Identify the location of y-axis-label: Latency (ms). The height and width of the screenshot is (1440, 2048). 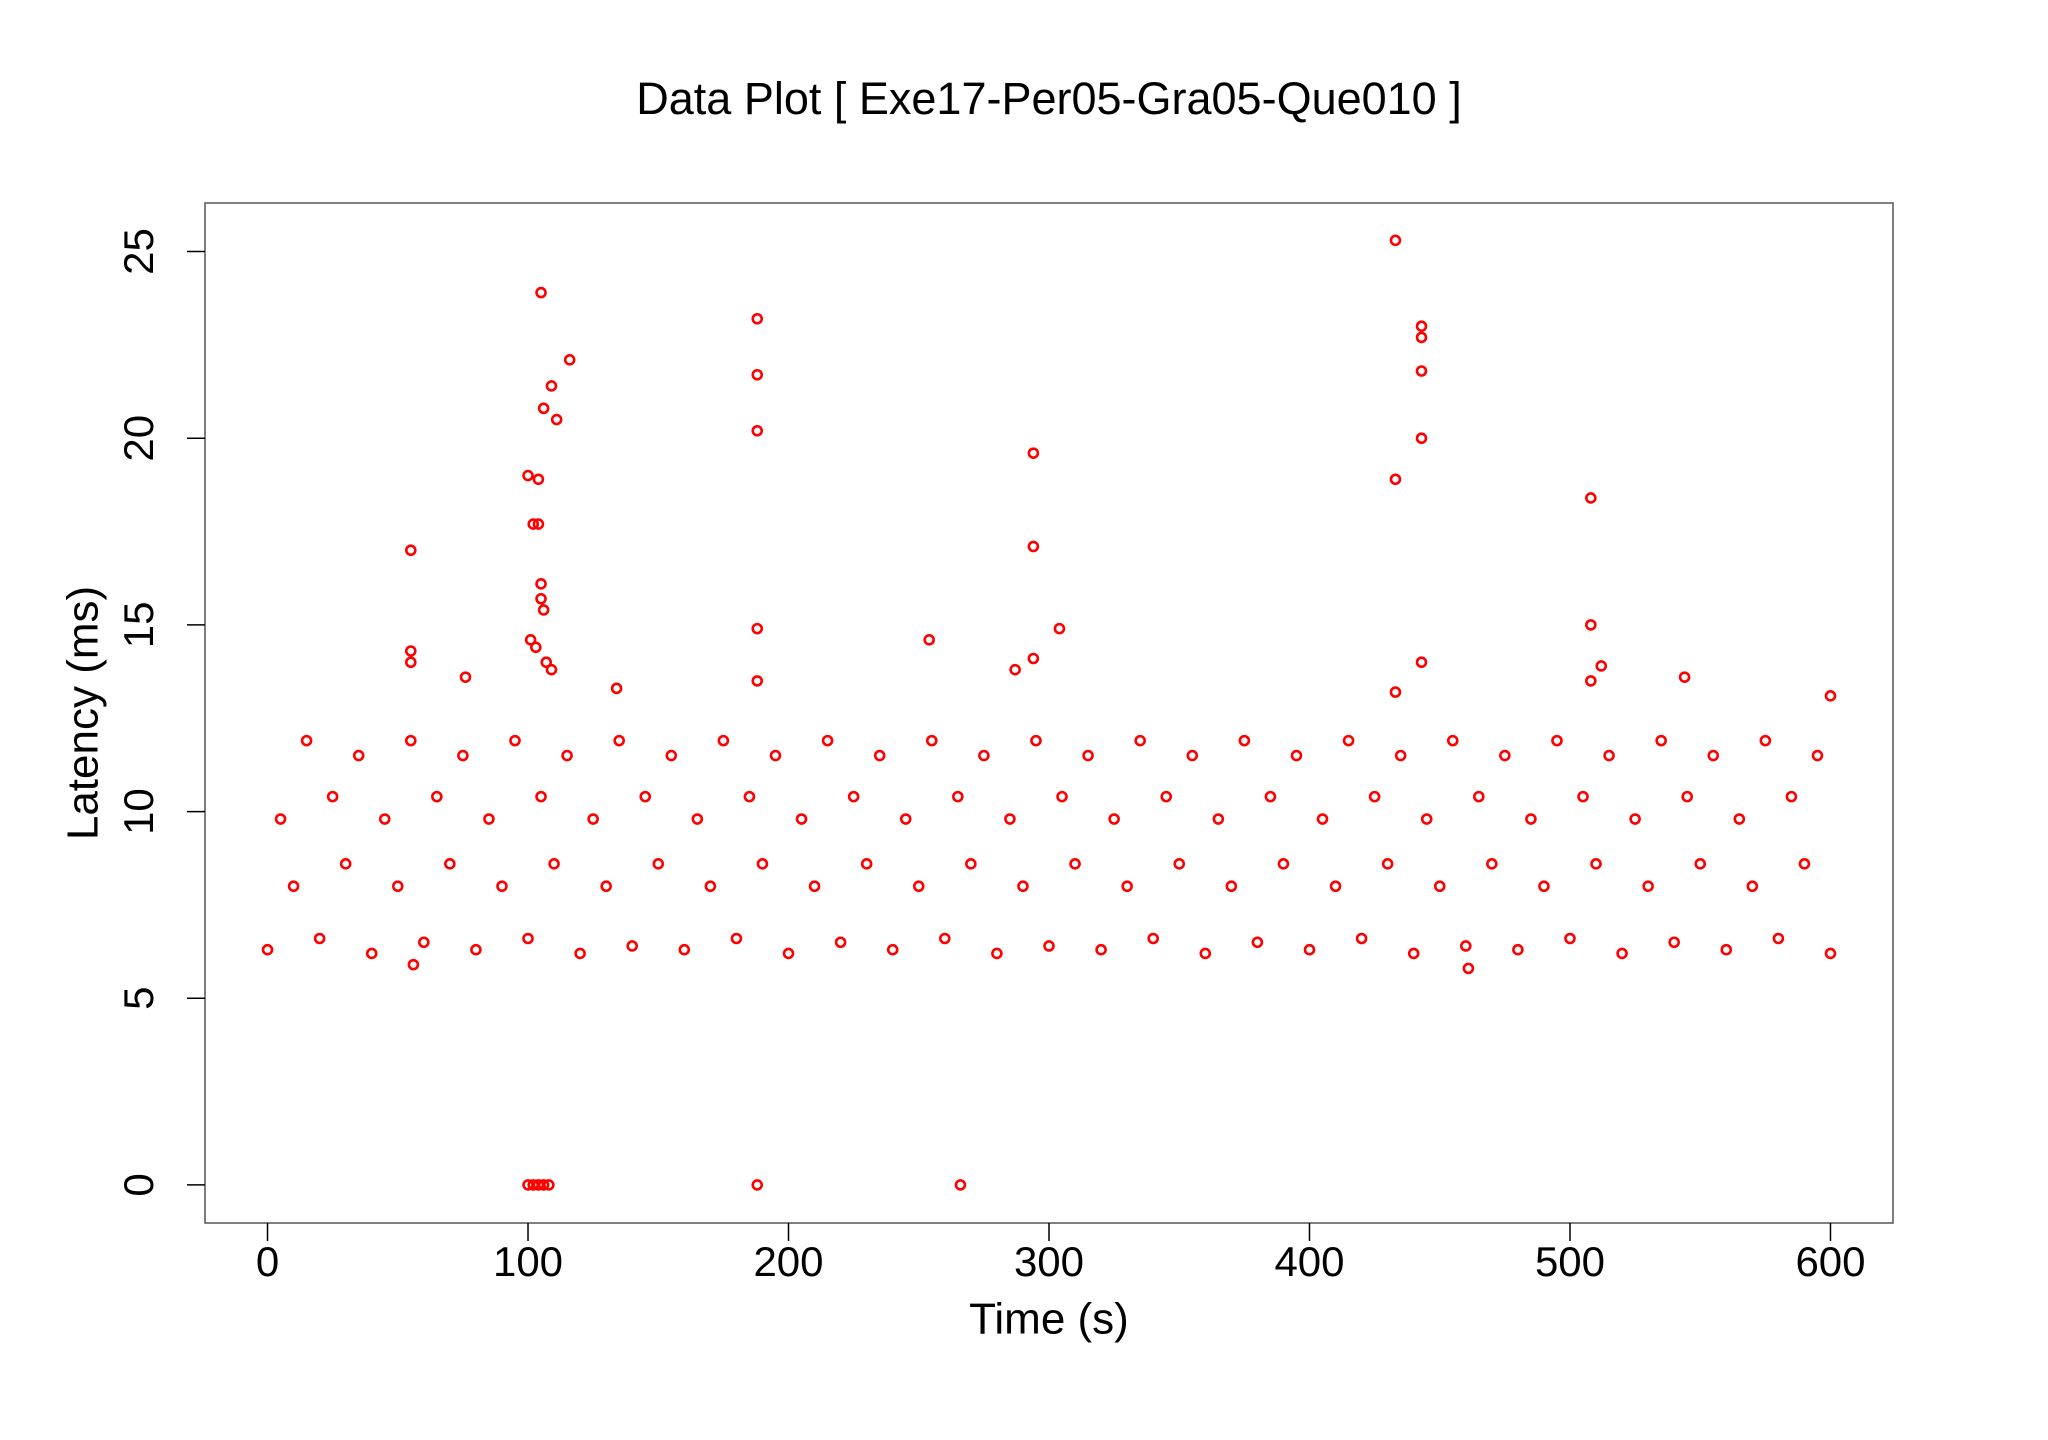
(83, 713).